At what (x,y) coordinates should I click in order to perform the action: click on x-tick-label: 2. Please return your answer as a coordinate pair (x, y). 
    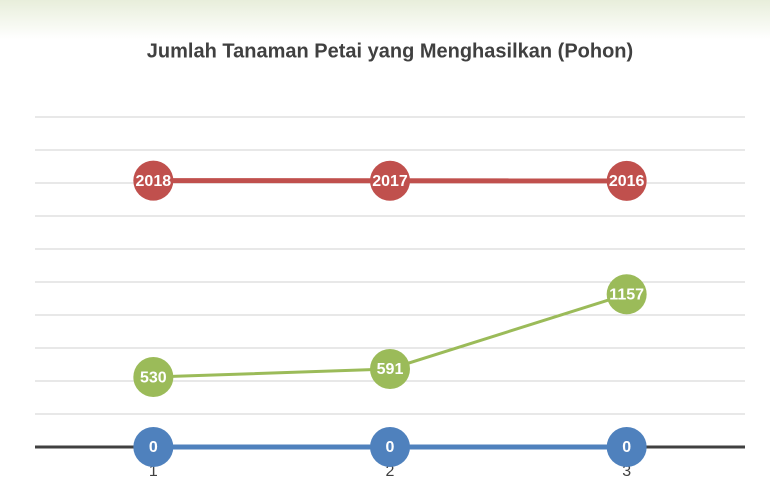
    Looking at the image, I should click on (390, 471).